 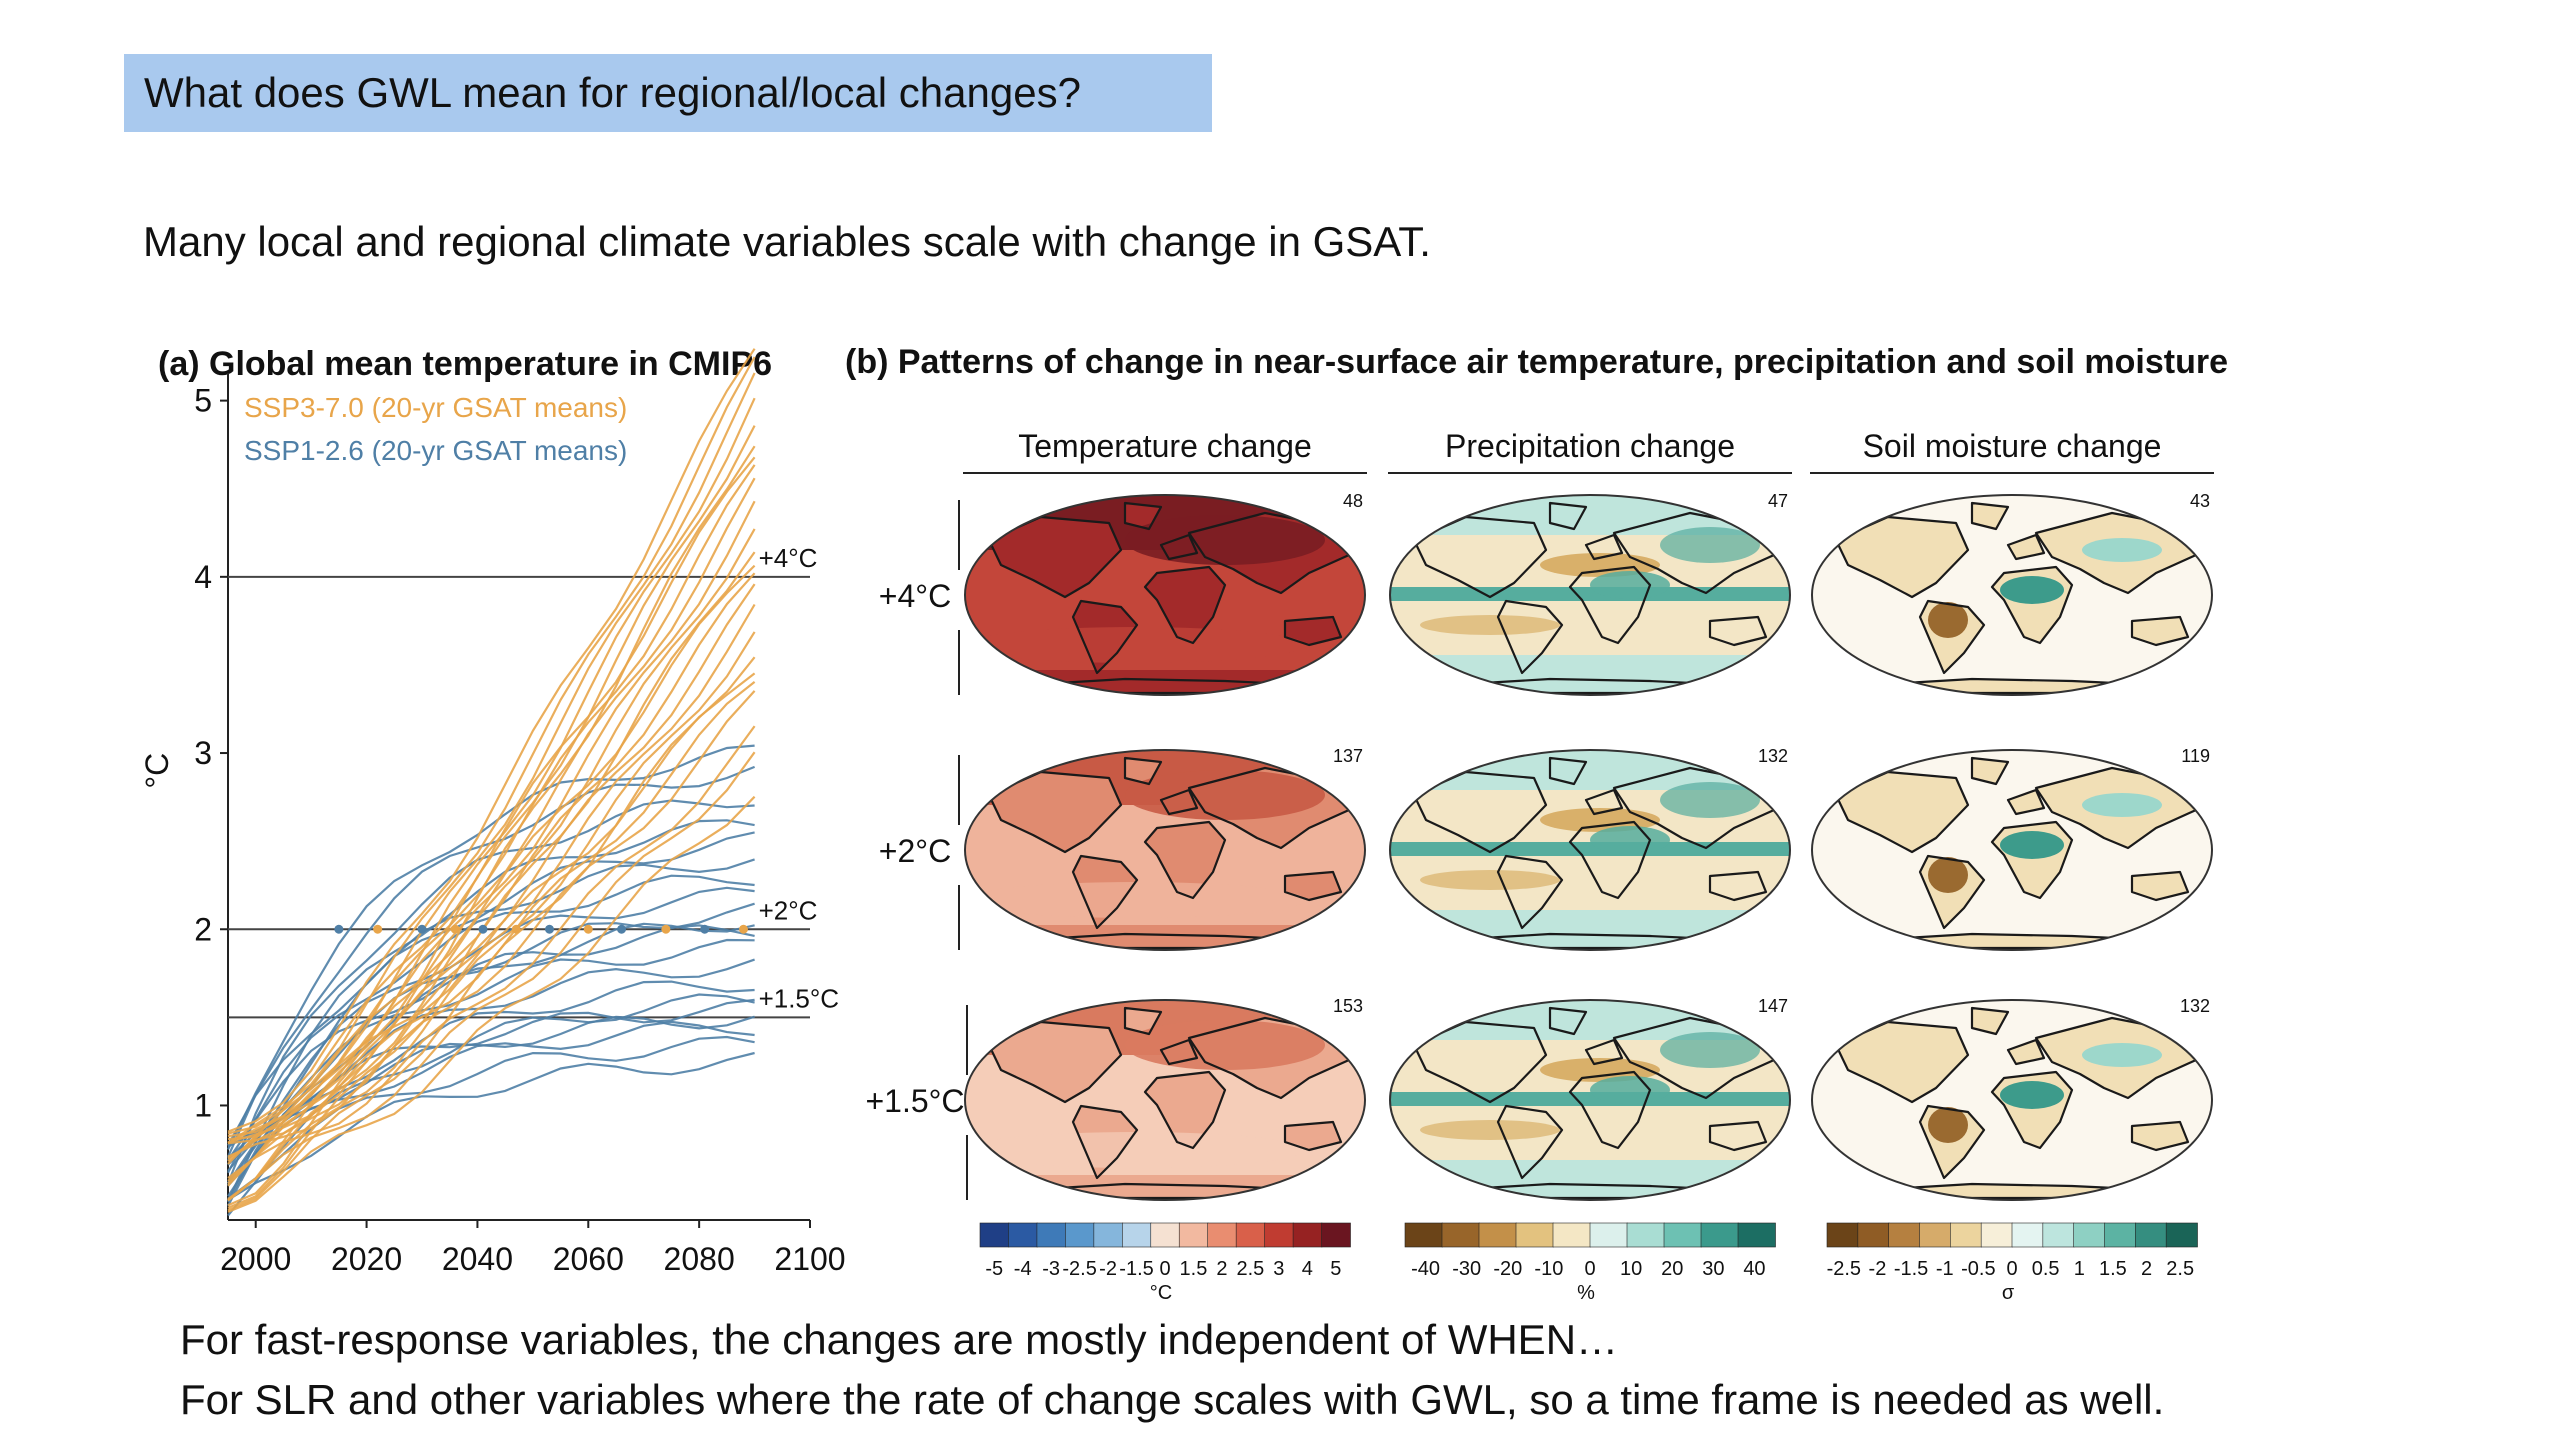 I want to click on row-label: +4°C, so click(x=915, y=596).